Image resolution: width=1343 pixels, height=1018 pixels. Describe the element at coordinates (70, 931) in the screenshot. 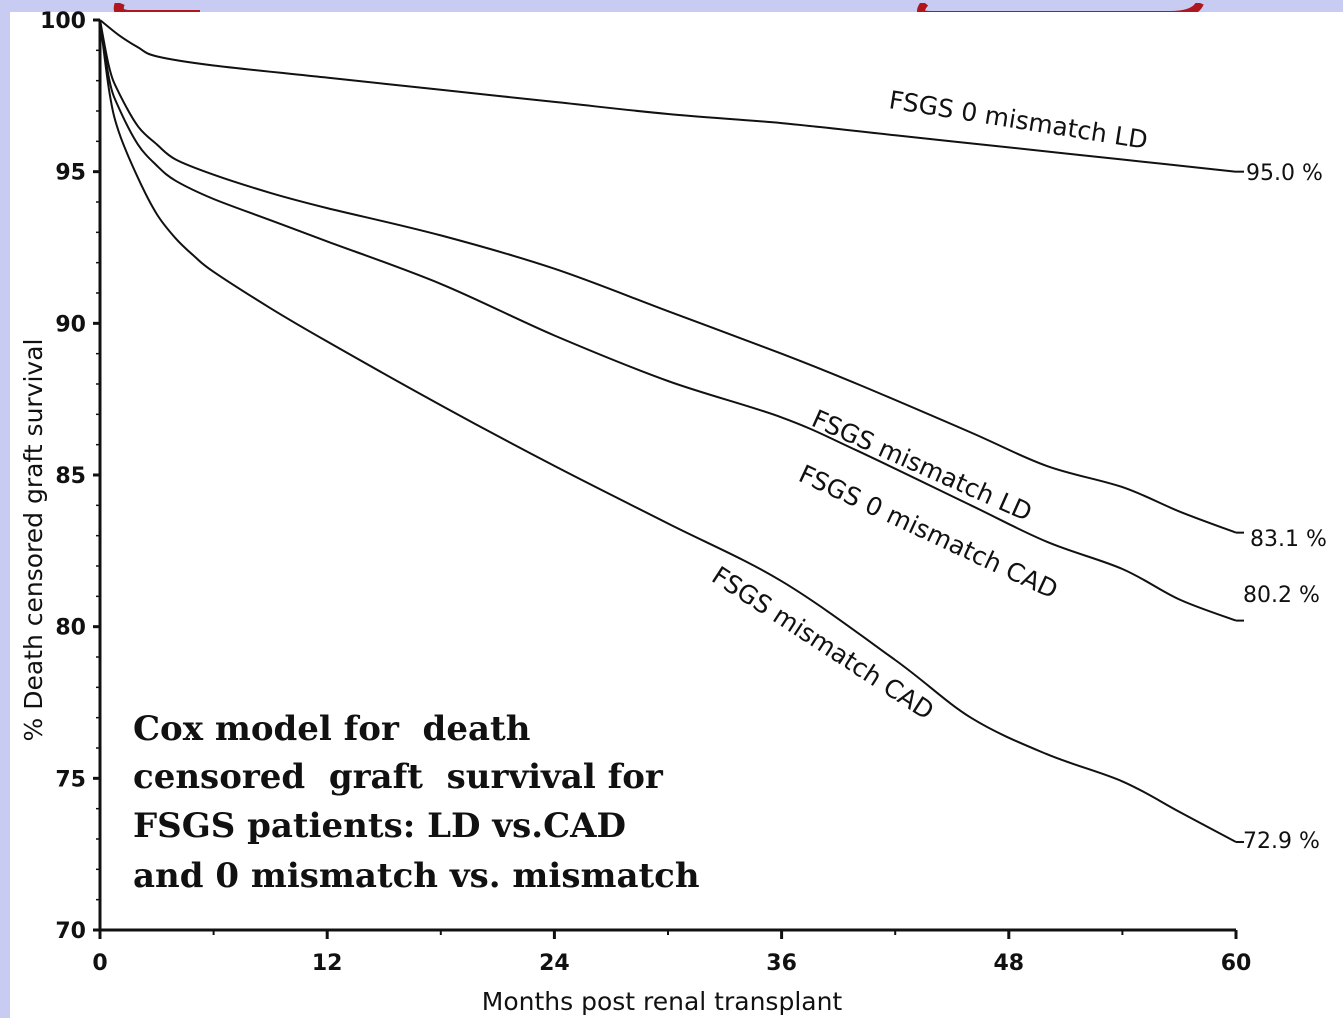

I see `y-tick-label: 70` at that location.